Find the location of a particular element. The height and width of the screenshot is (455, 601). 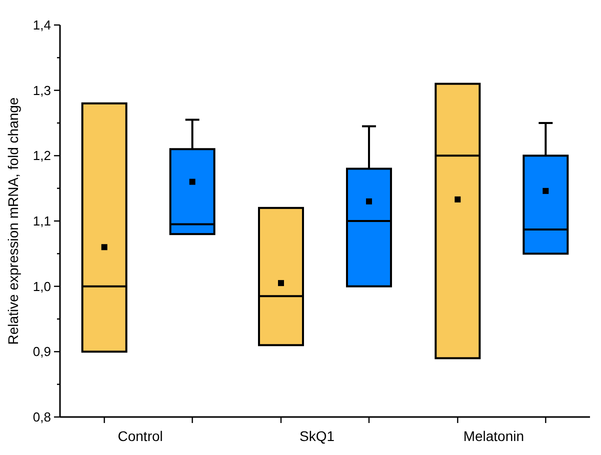

y-tick-label: 0,8 is located at coordinates (41, 417).